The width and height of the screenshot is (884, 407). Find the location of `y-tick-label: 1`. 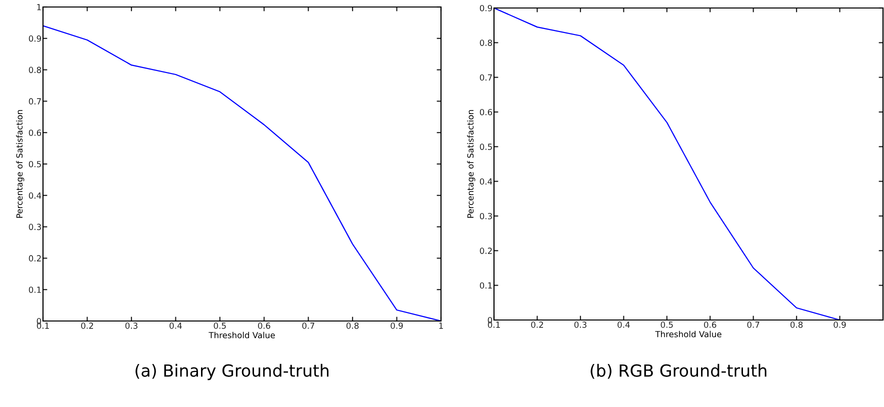

y-tick-label: 1 is located at coordinates (39, 7).